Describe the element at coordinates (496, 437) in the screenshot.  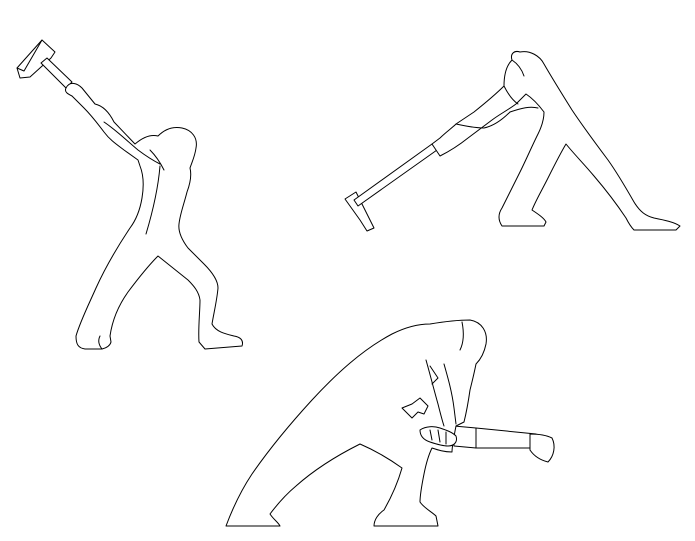
I see `mallet-handle` at that location.